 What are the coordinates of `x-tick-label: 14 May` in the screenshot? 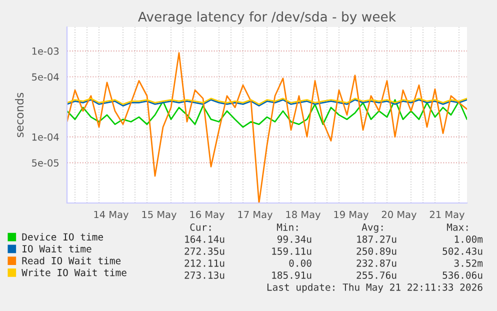 It's located at (111, 215).